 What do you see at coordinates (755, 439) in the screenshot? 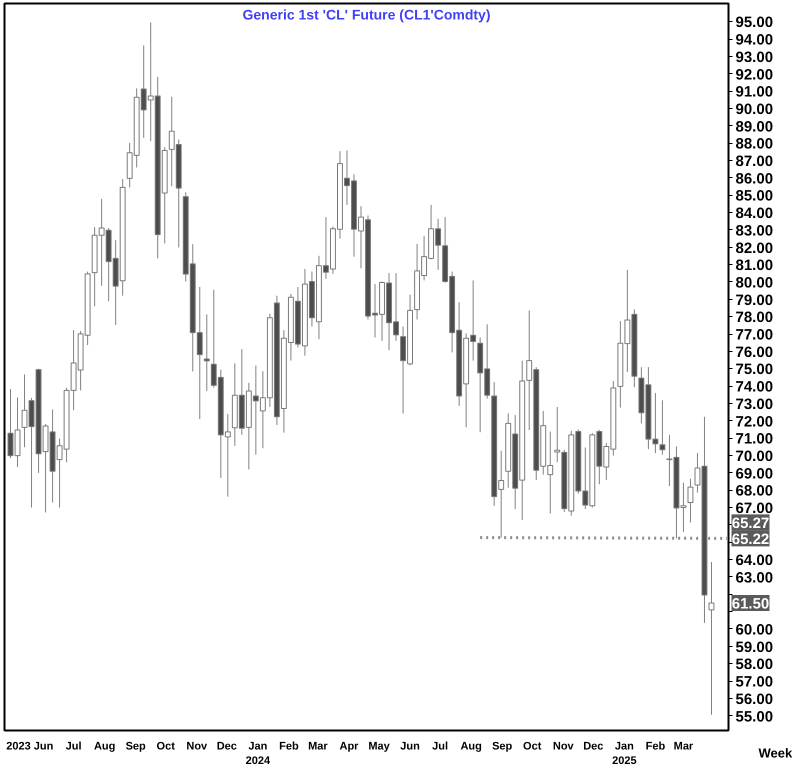
I see `y-tick-label: 71.00` at bounding box center [755, 439].